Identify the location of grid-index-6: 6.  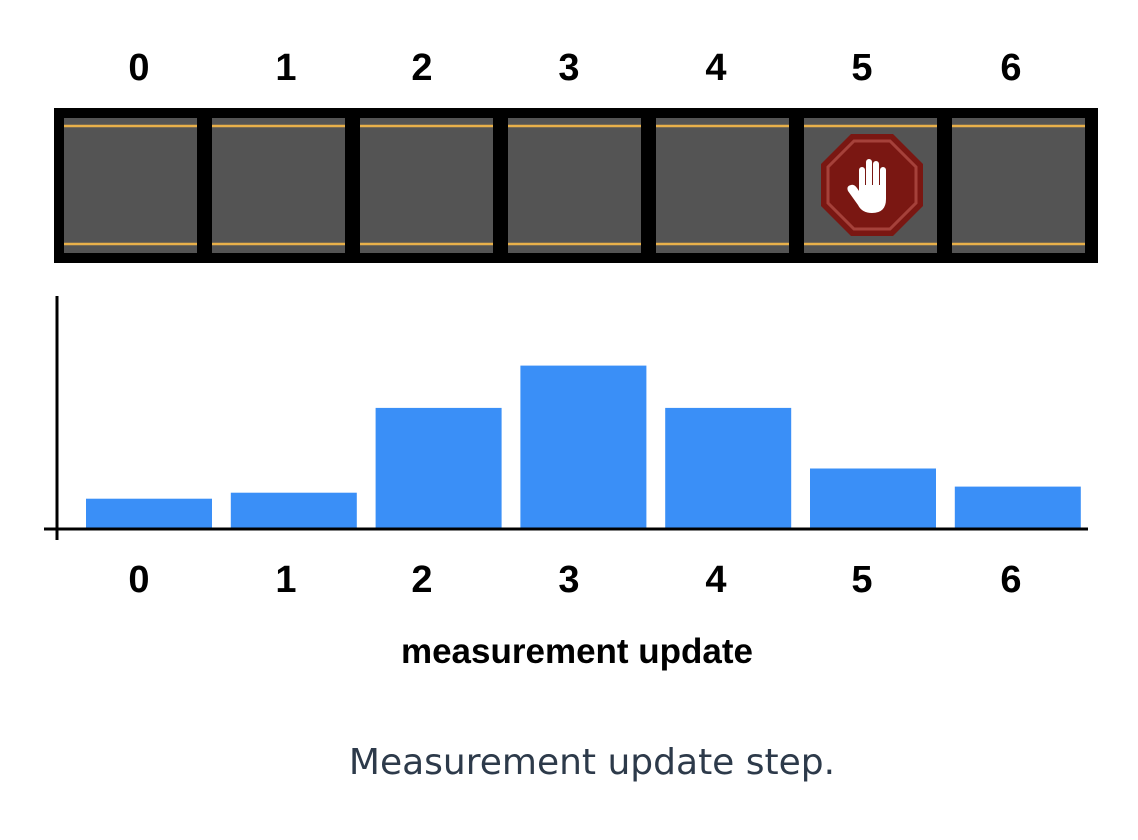
(1010, 68).